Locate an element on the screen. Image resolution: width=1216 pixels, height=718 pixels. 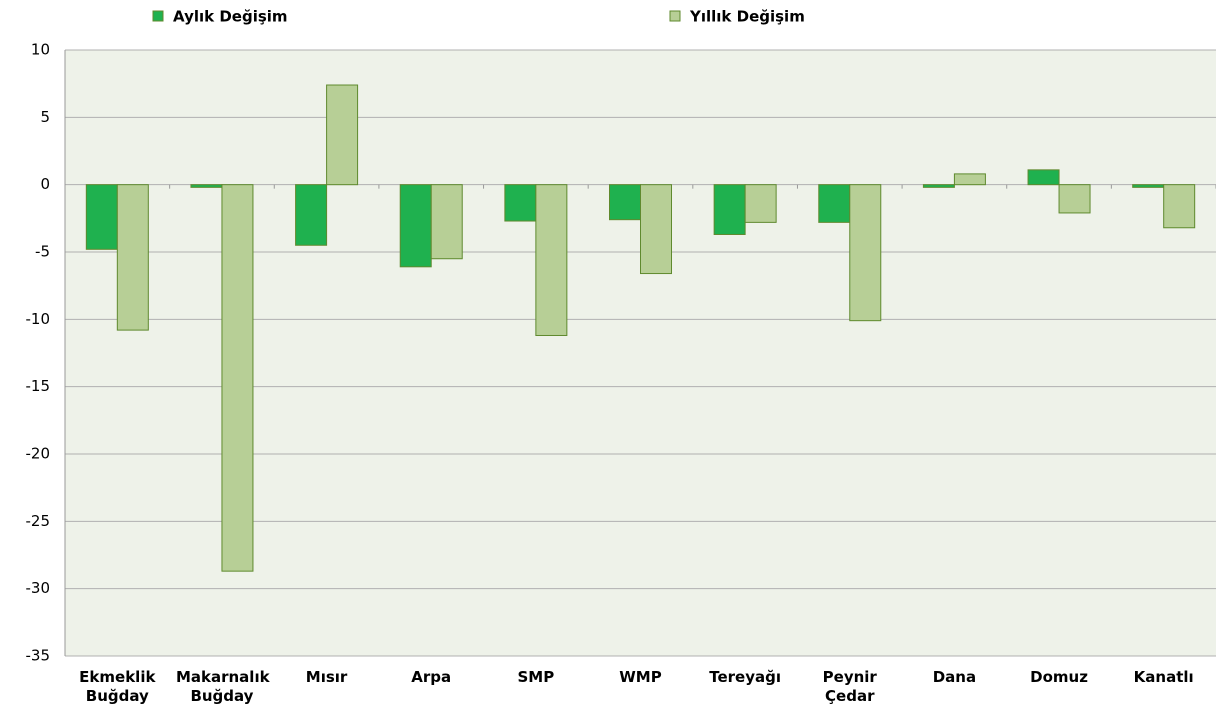
y-tick-label: -30 is located at coordinates (38, 588).